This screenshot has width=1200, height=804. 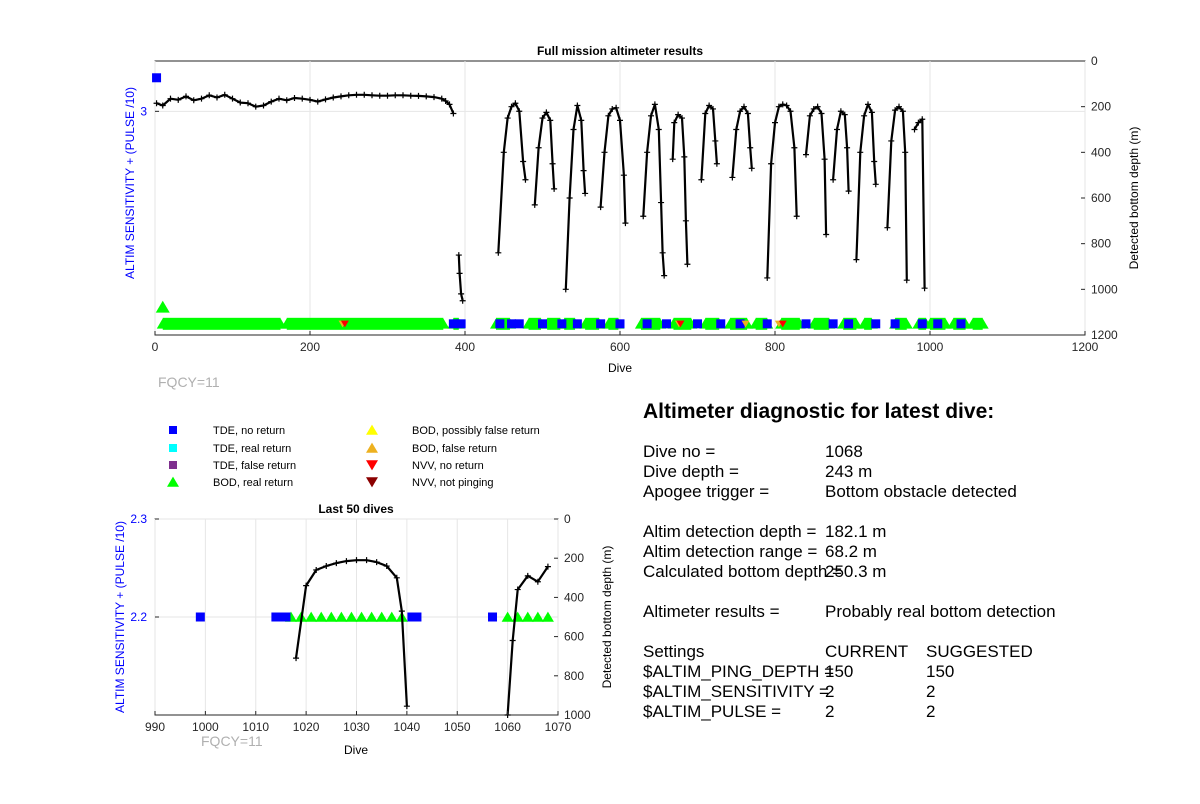 I want to click on apogee-value: Bottom obstacle detected, so click(x=921, y=491).